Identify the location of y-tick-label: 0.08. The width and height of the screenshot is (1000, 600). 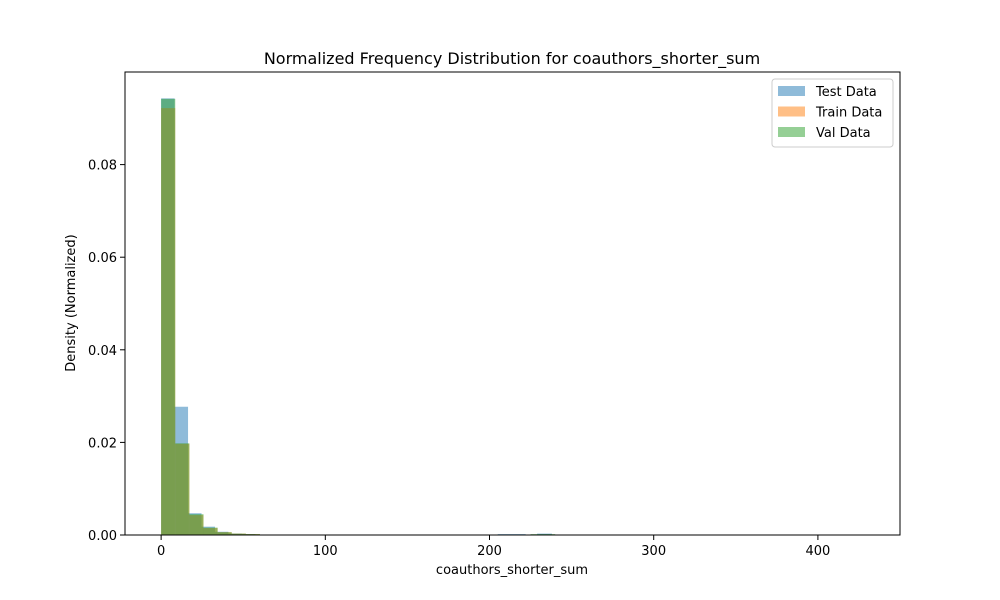
(102, 166).